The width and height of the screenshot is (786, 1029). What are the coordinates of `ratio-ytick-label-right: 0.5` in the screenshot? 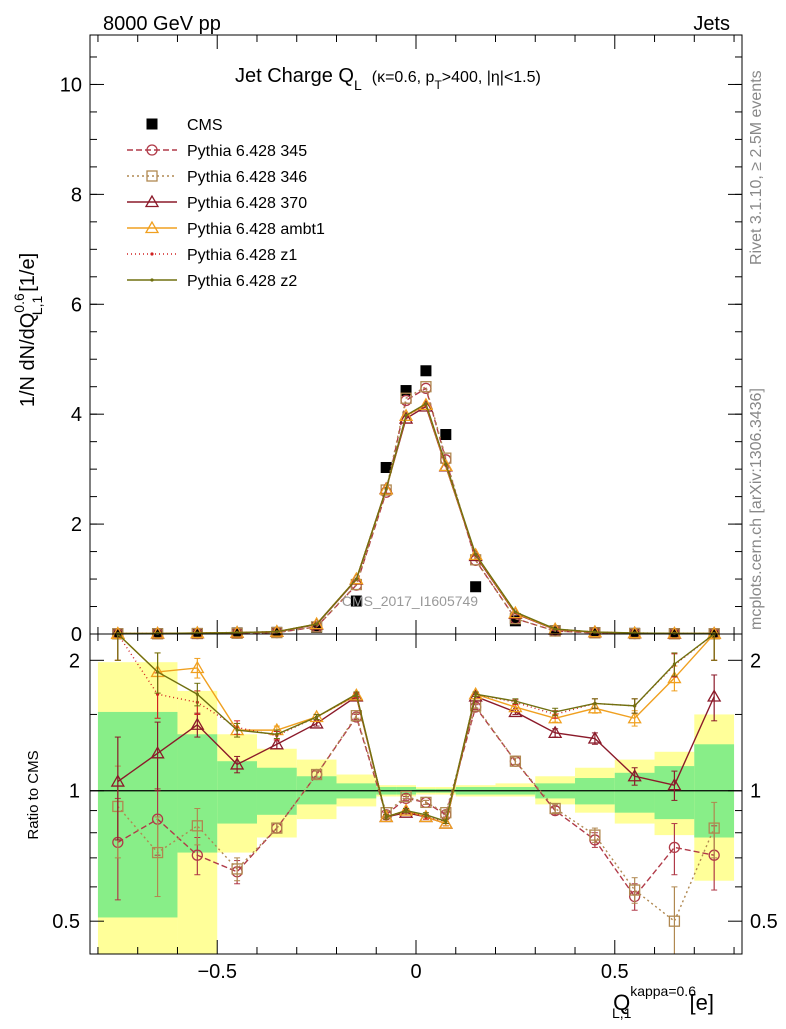 It's located at (764, 922).